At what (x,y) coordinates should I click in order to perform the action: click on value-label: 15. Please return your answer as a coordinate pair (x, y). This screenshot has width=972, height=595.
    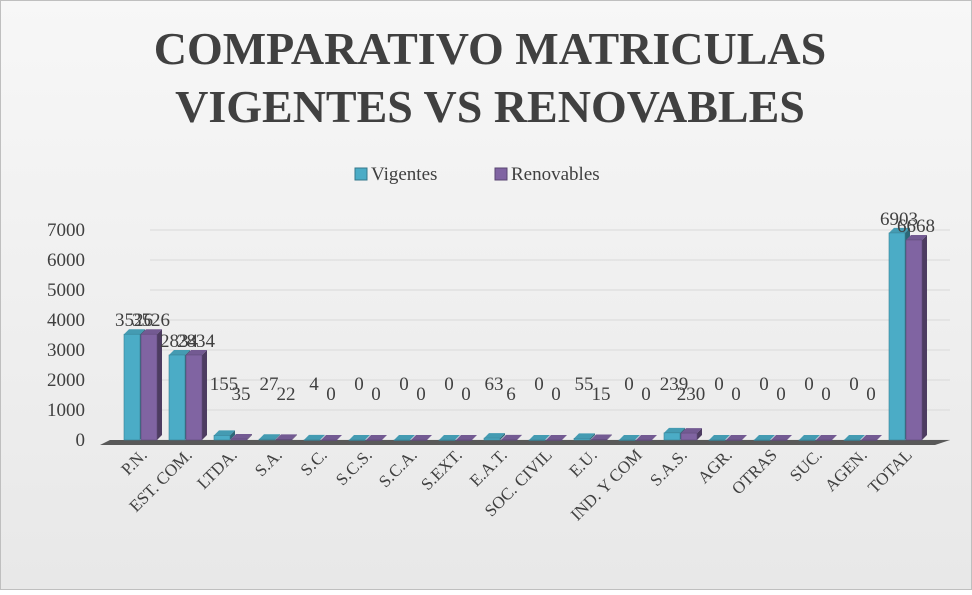
    Looking at the image, I should click on (601, 394).